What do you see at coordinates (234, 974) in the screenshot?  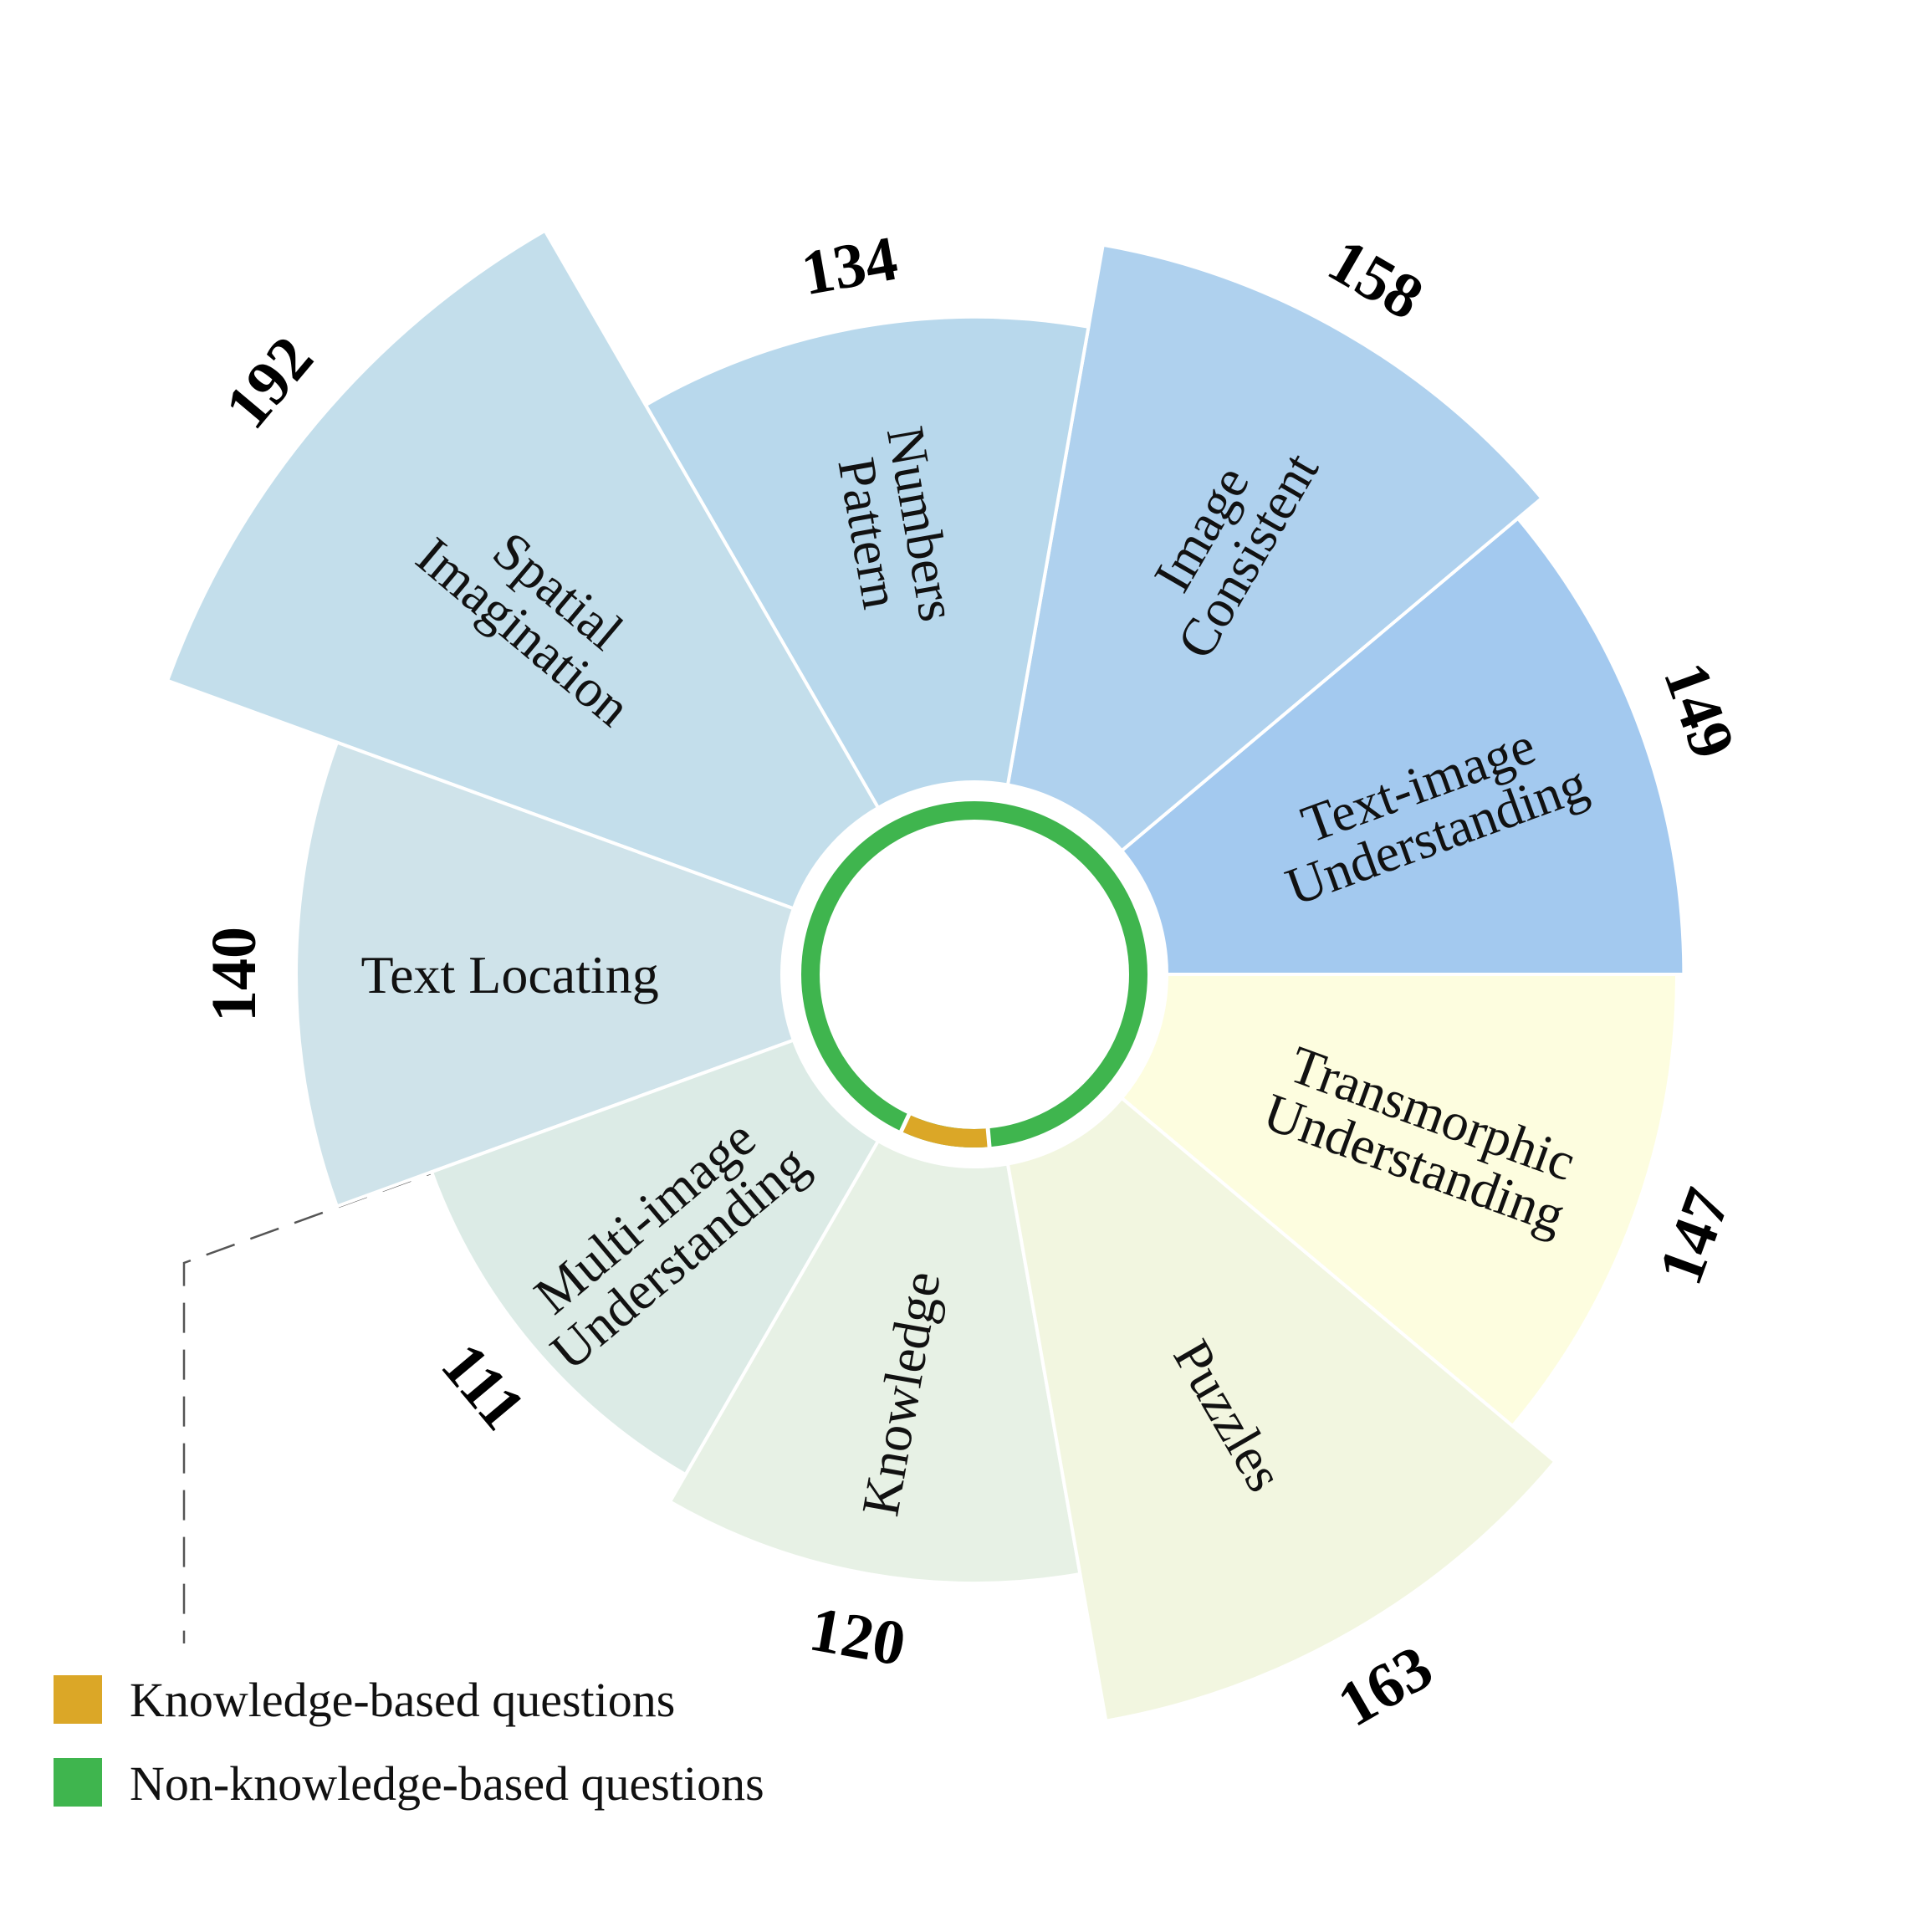 I see `value-label: 140` at bounding box center [234, 974].